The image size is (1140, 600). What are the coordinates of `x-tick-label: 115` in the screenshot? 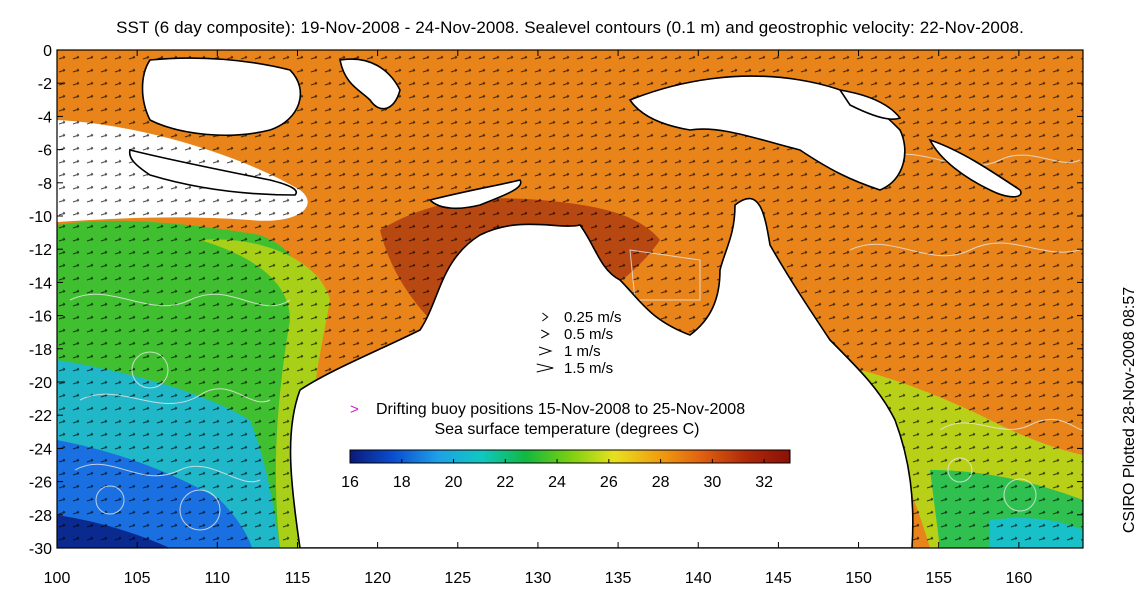 It's located at (298, 578).